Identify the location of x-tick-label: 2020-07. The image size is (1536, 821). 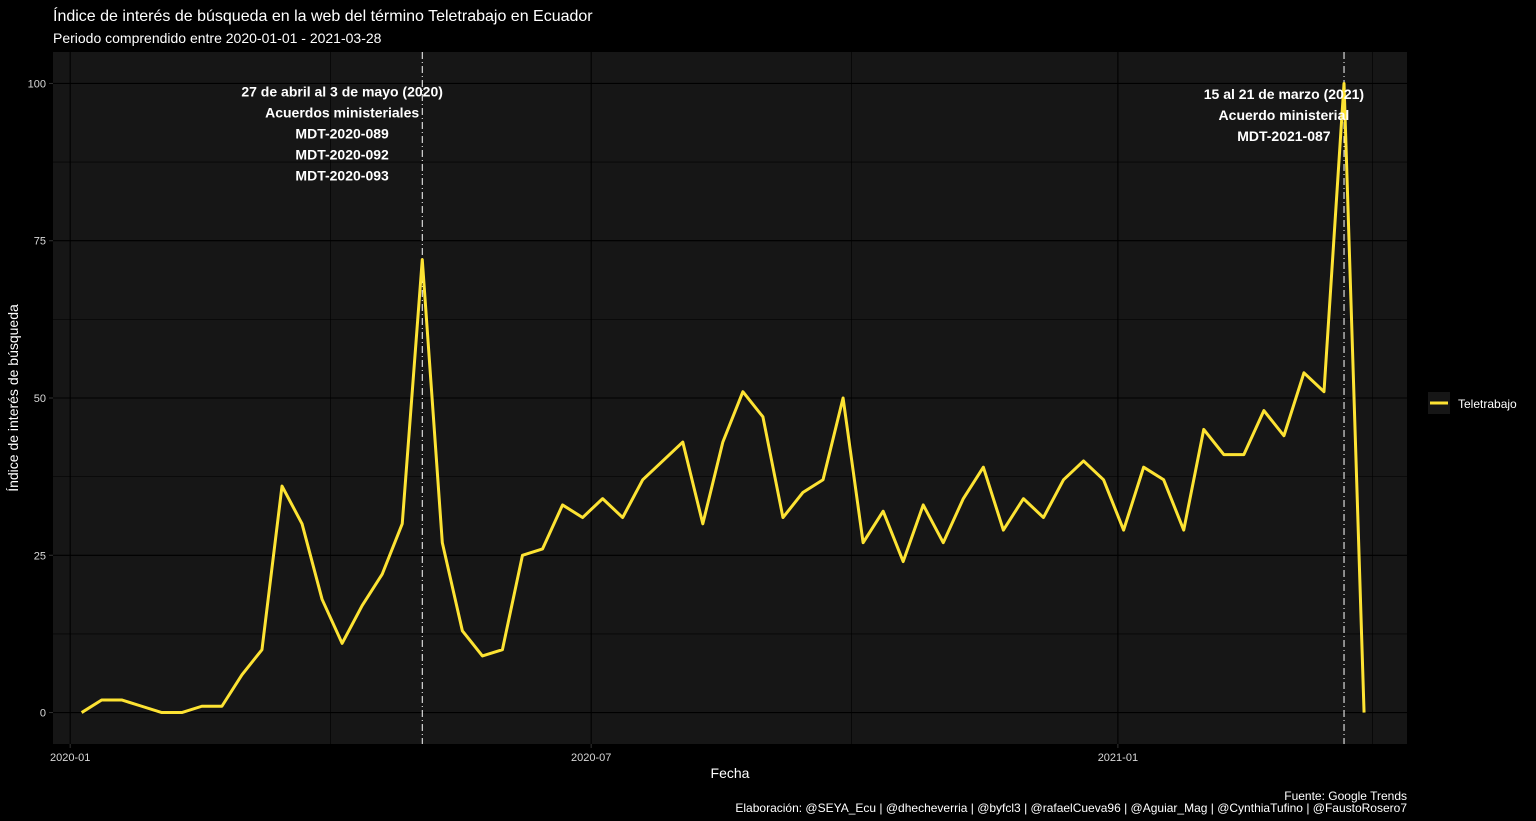
(591, 758).